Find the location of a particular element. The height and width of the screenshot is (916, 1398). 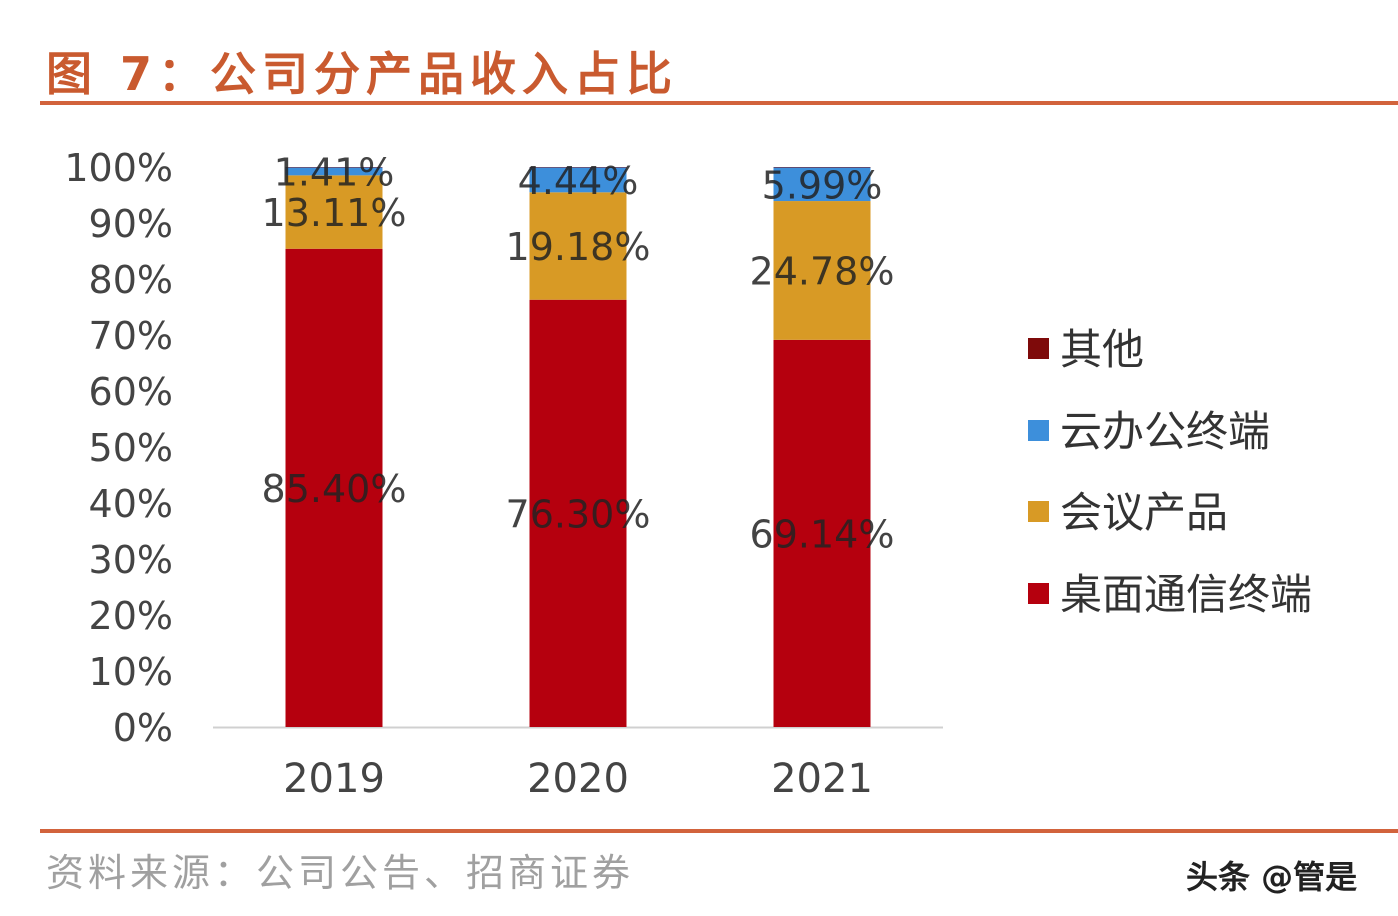

data-label: 13.11% is located at coordinates (334, 213).